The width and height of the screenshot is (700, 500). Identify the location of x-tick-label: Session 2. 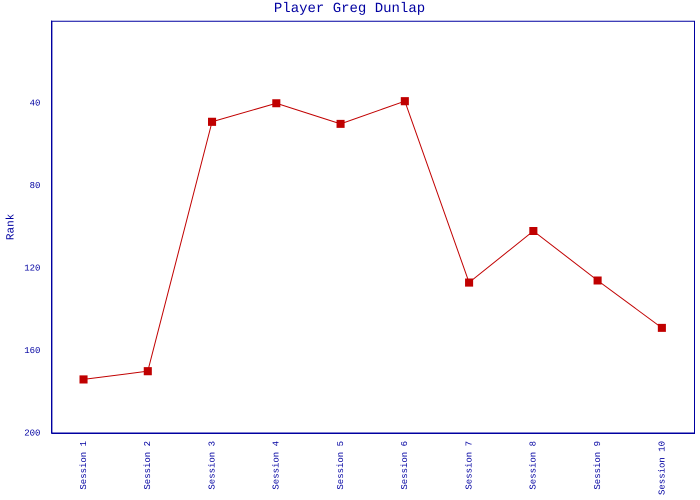
(148, 465).